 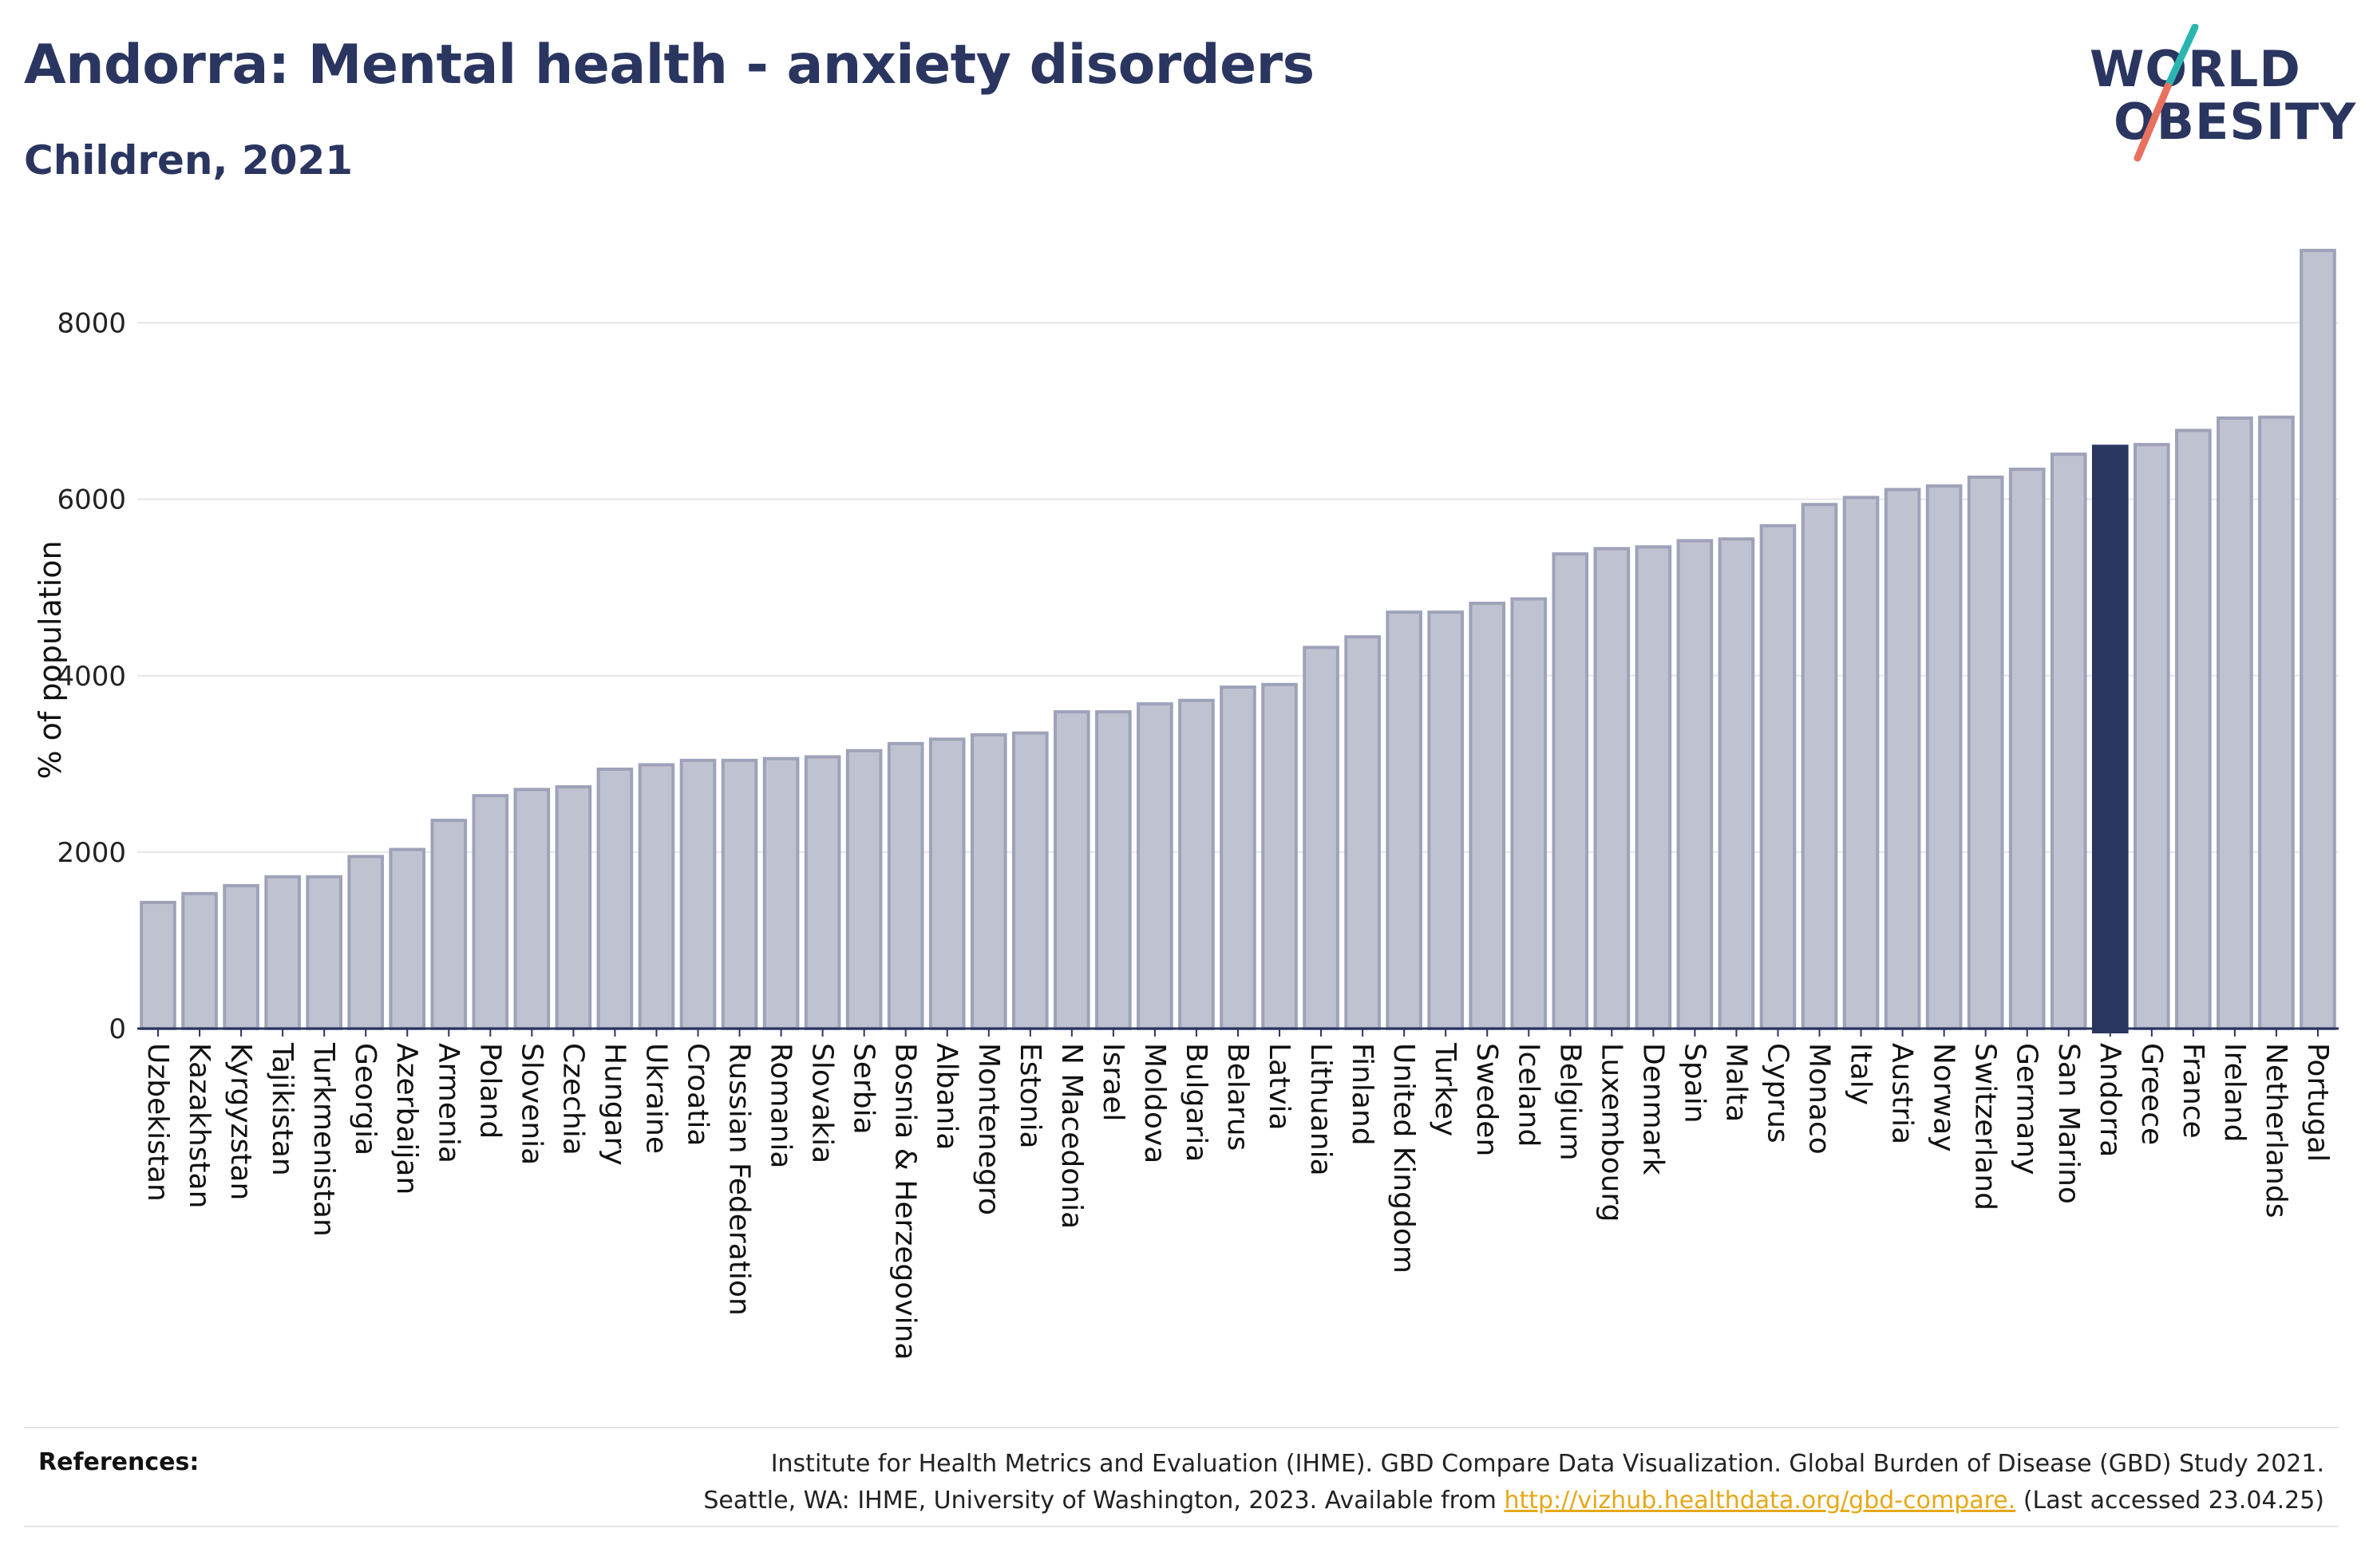 What do you see at coordinates (1528, 1095) in the screenshot?
I see `x-tick-label: Iceland` at bounding box center [1528, 1095].